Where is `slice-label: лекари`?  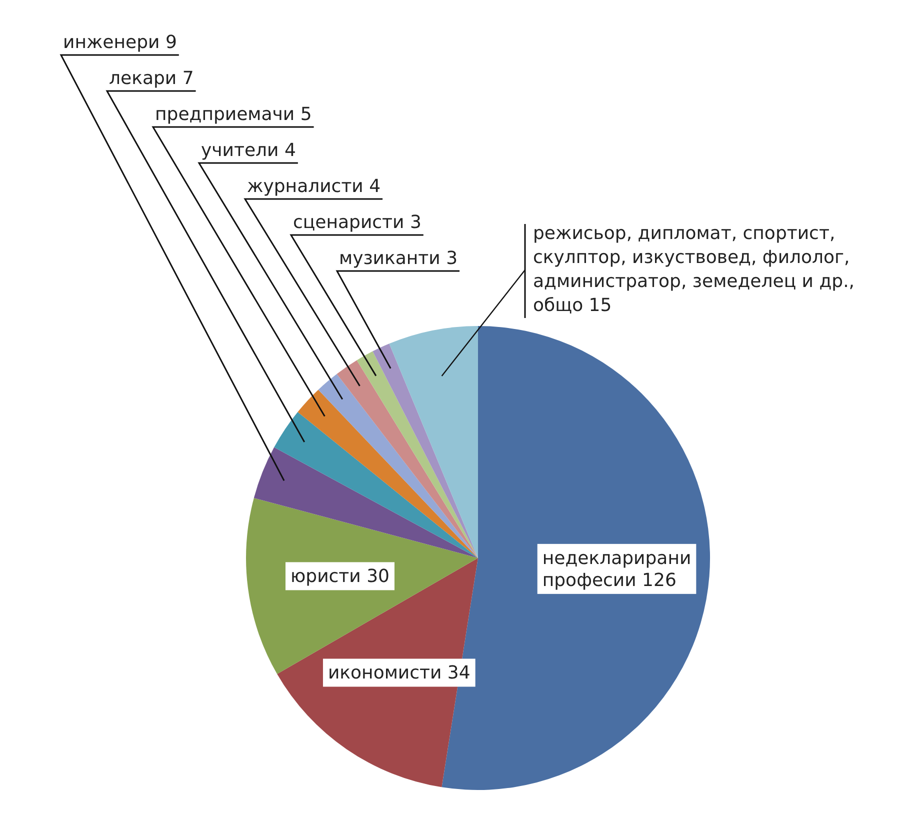
slice-label: лекари is located at coordinates (143, 78).